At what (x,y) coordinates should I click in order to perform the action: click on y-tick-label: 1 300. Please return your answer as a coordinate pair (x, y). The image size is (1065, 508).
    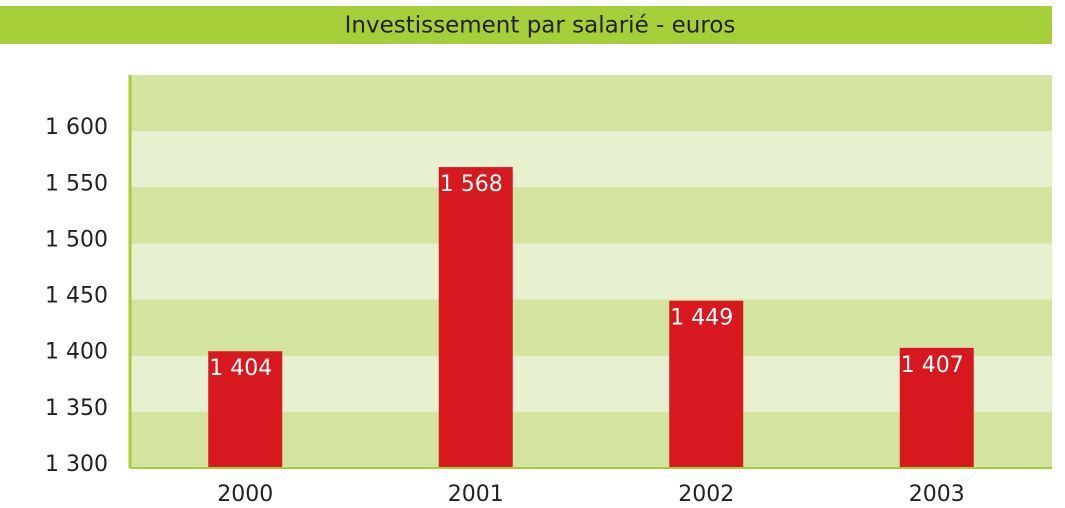
    Looking at the image, I should click on (76, 464).